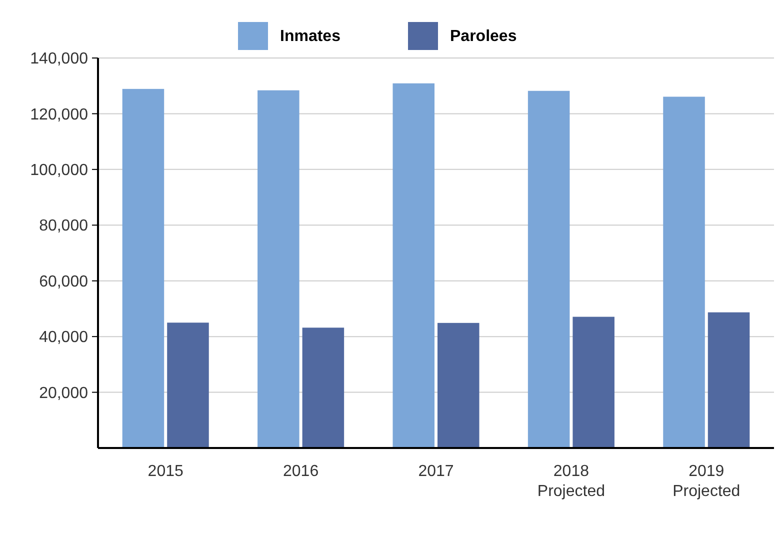  What do you see at coordinates (436, 471) in the screenshot?
I see `x-tick-label: 2017` at bounding box center [436, 471].